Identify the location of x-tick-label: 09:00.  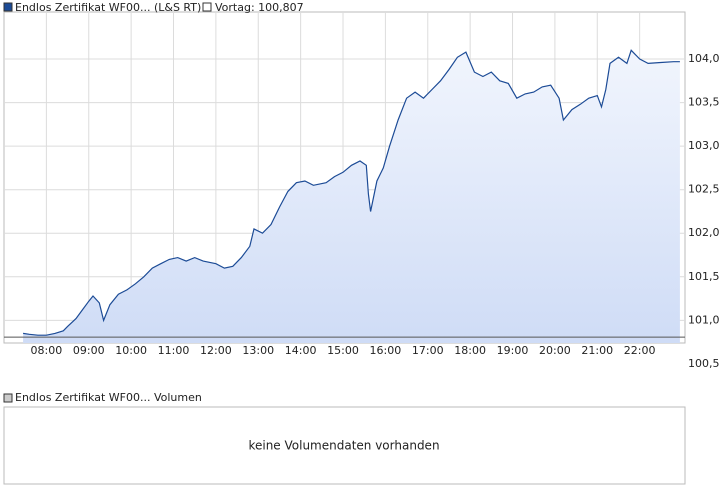
(89, 350).